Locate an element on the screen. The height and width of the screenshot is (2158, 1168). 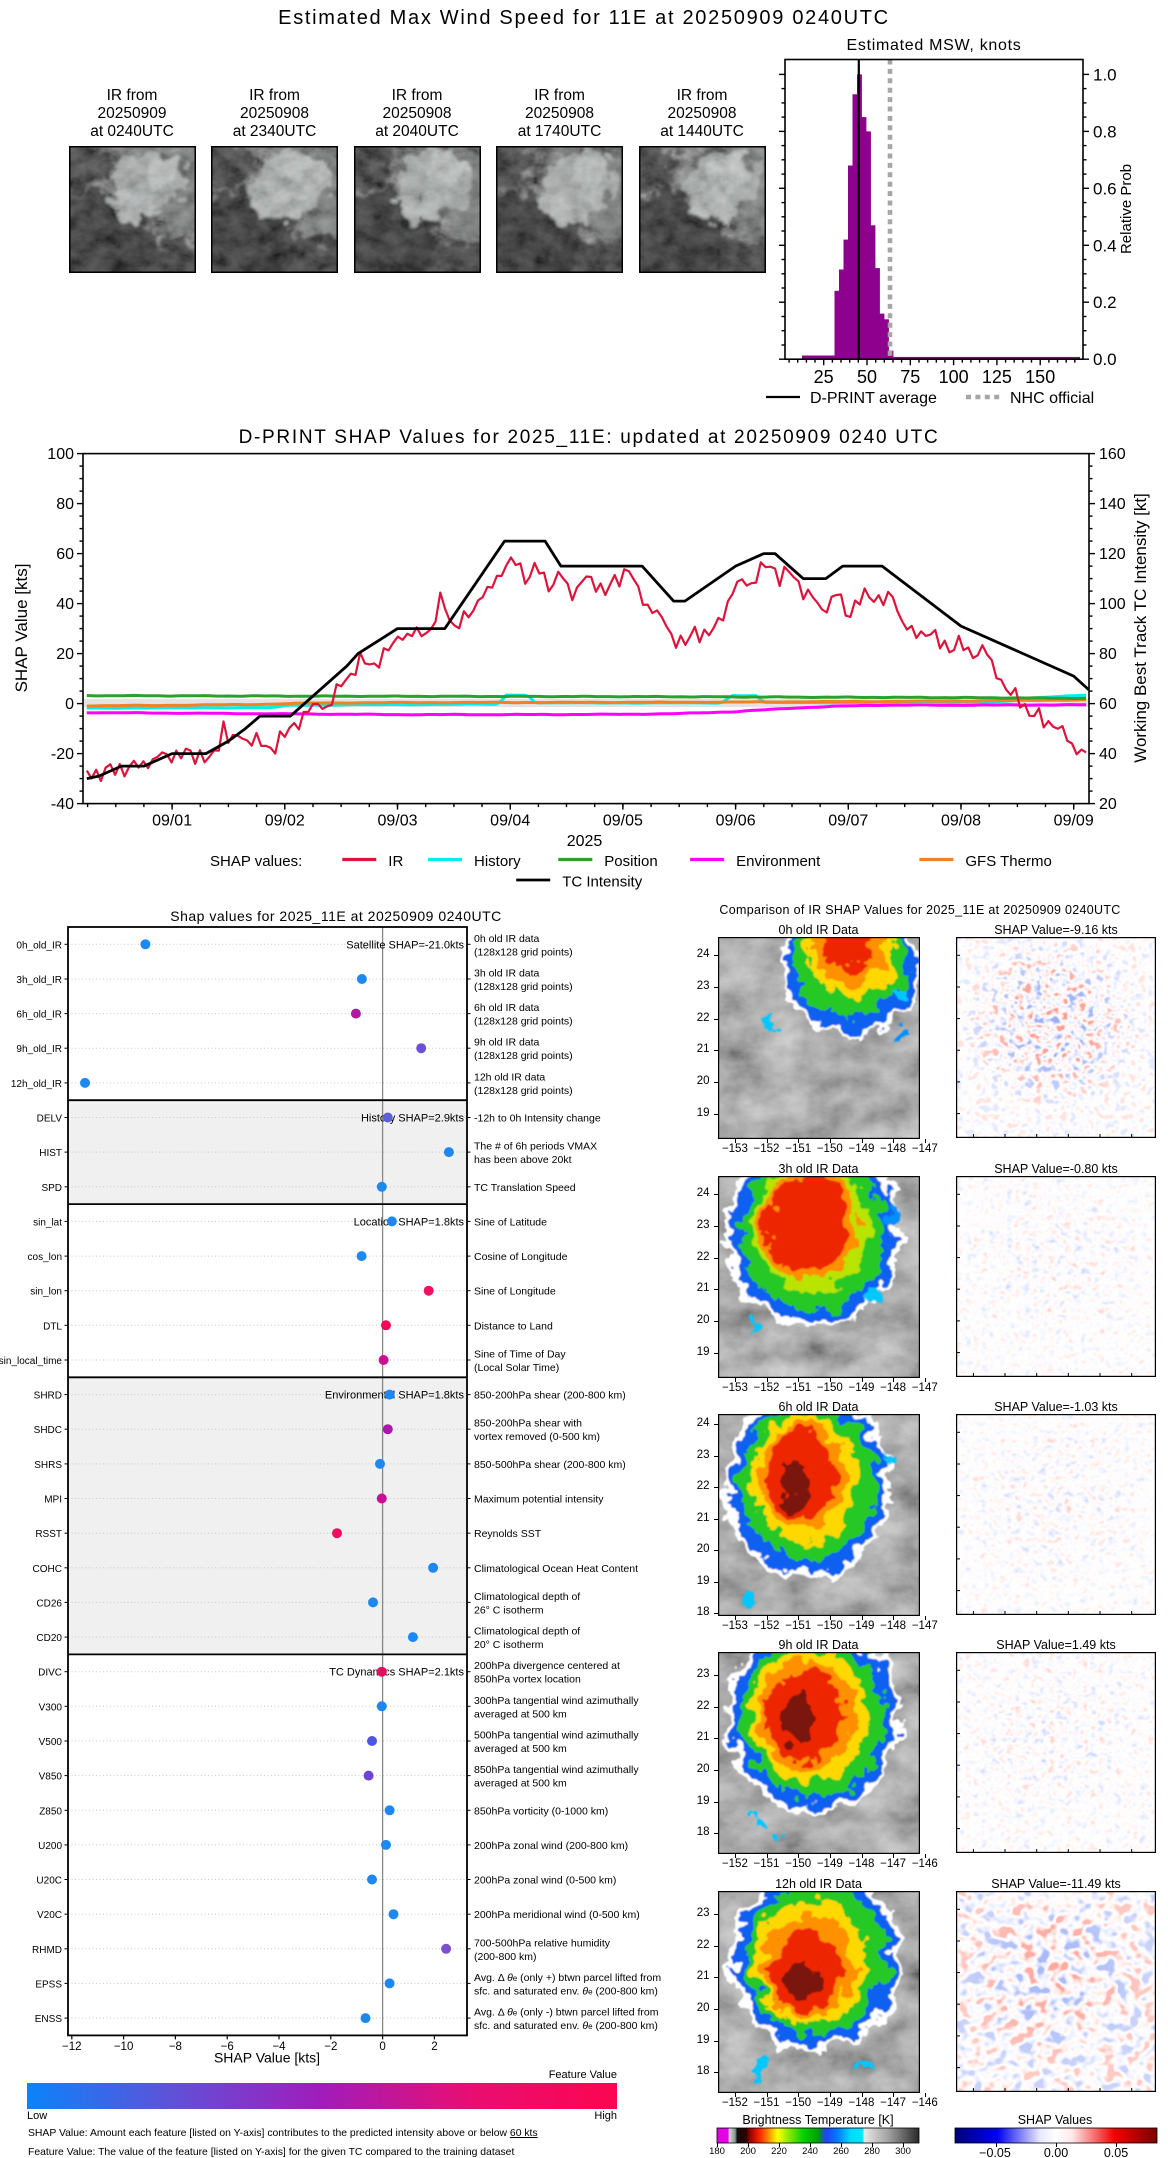
svg-text: Location SHAP=1.8kts is located at coordinates (409, 1222).